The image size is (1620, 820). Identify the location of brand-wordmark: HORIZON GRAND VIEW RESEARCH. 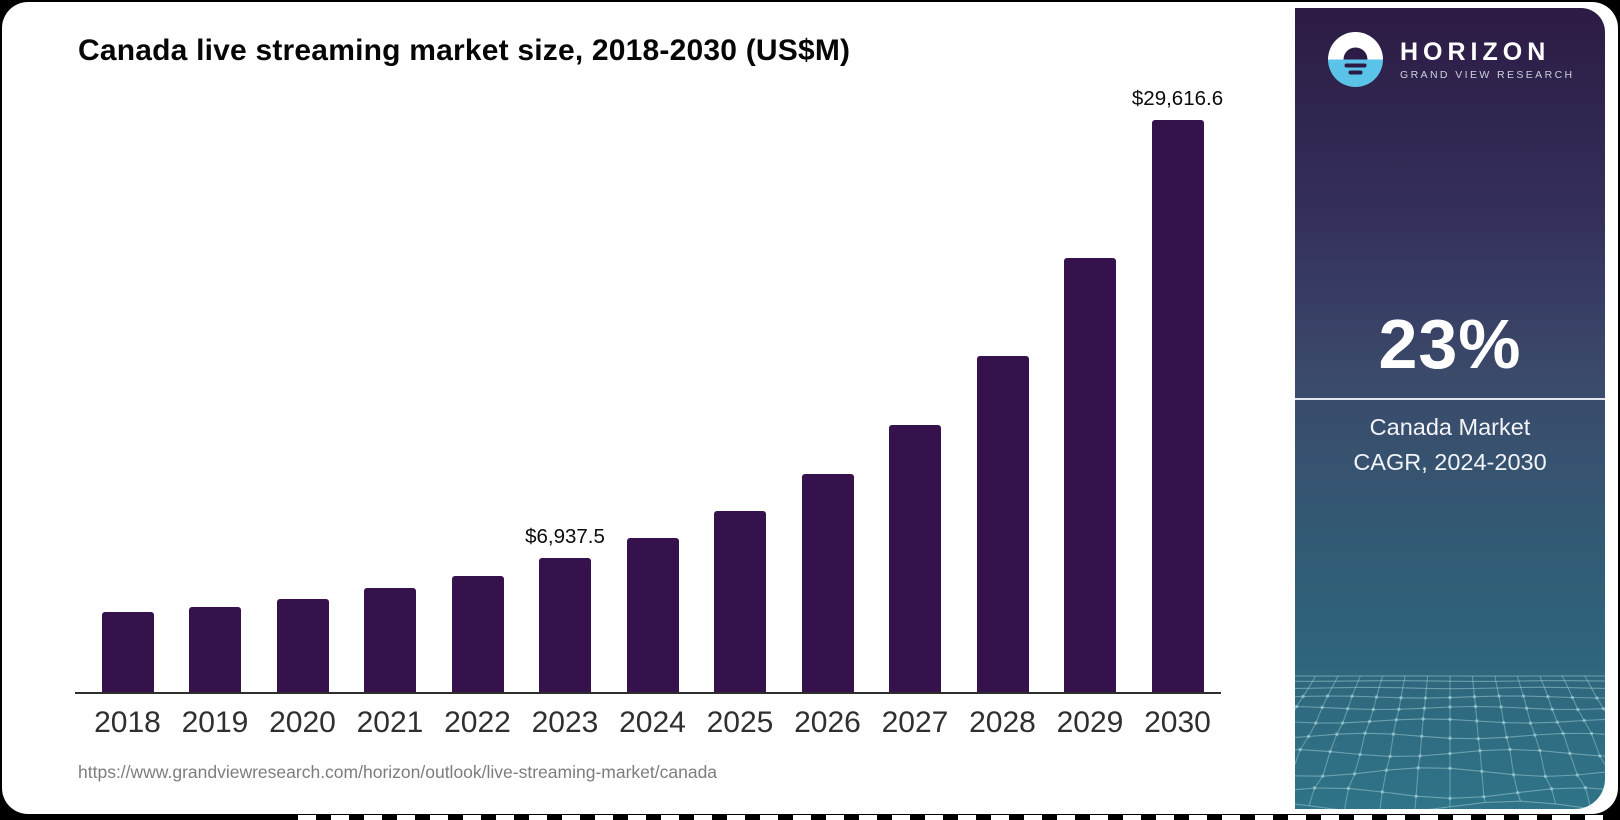
(1487, 60).